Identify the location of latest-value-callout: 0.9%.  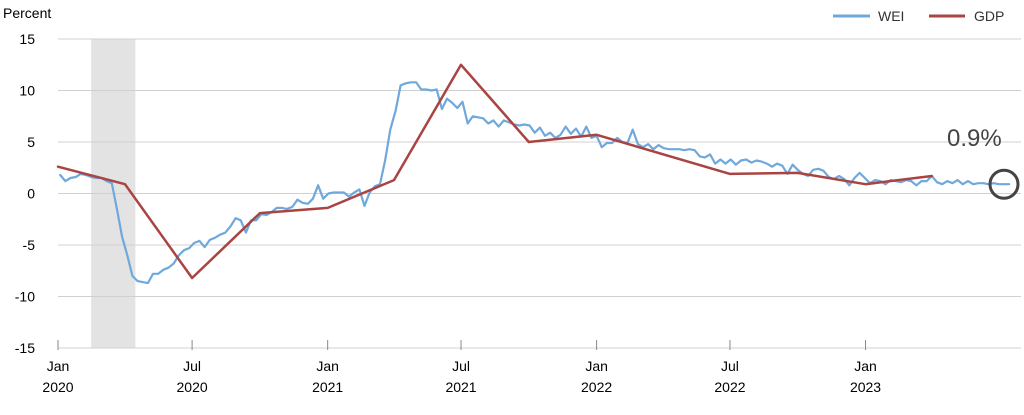
(983, 162).